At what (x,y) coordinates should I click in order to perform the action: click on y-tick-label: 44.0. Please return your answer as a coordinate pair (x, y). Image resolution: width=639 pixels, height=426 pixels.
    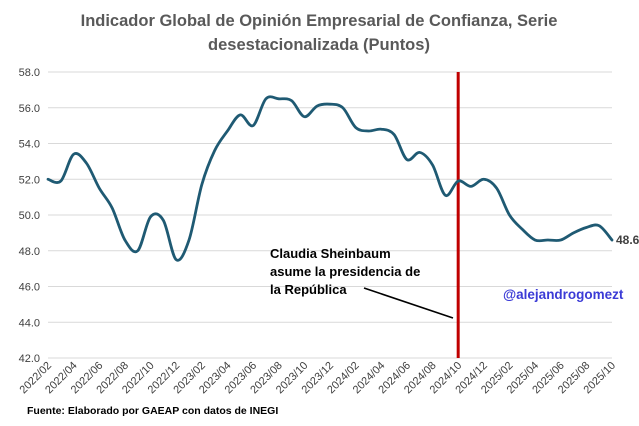
    Looking at the image, I should click on (29, 323).